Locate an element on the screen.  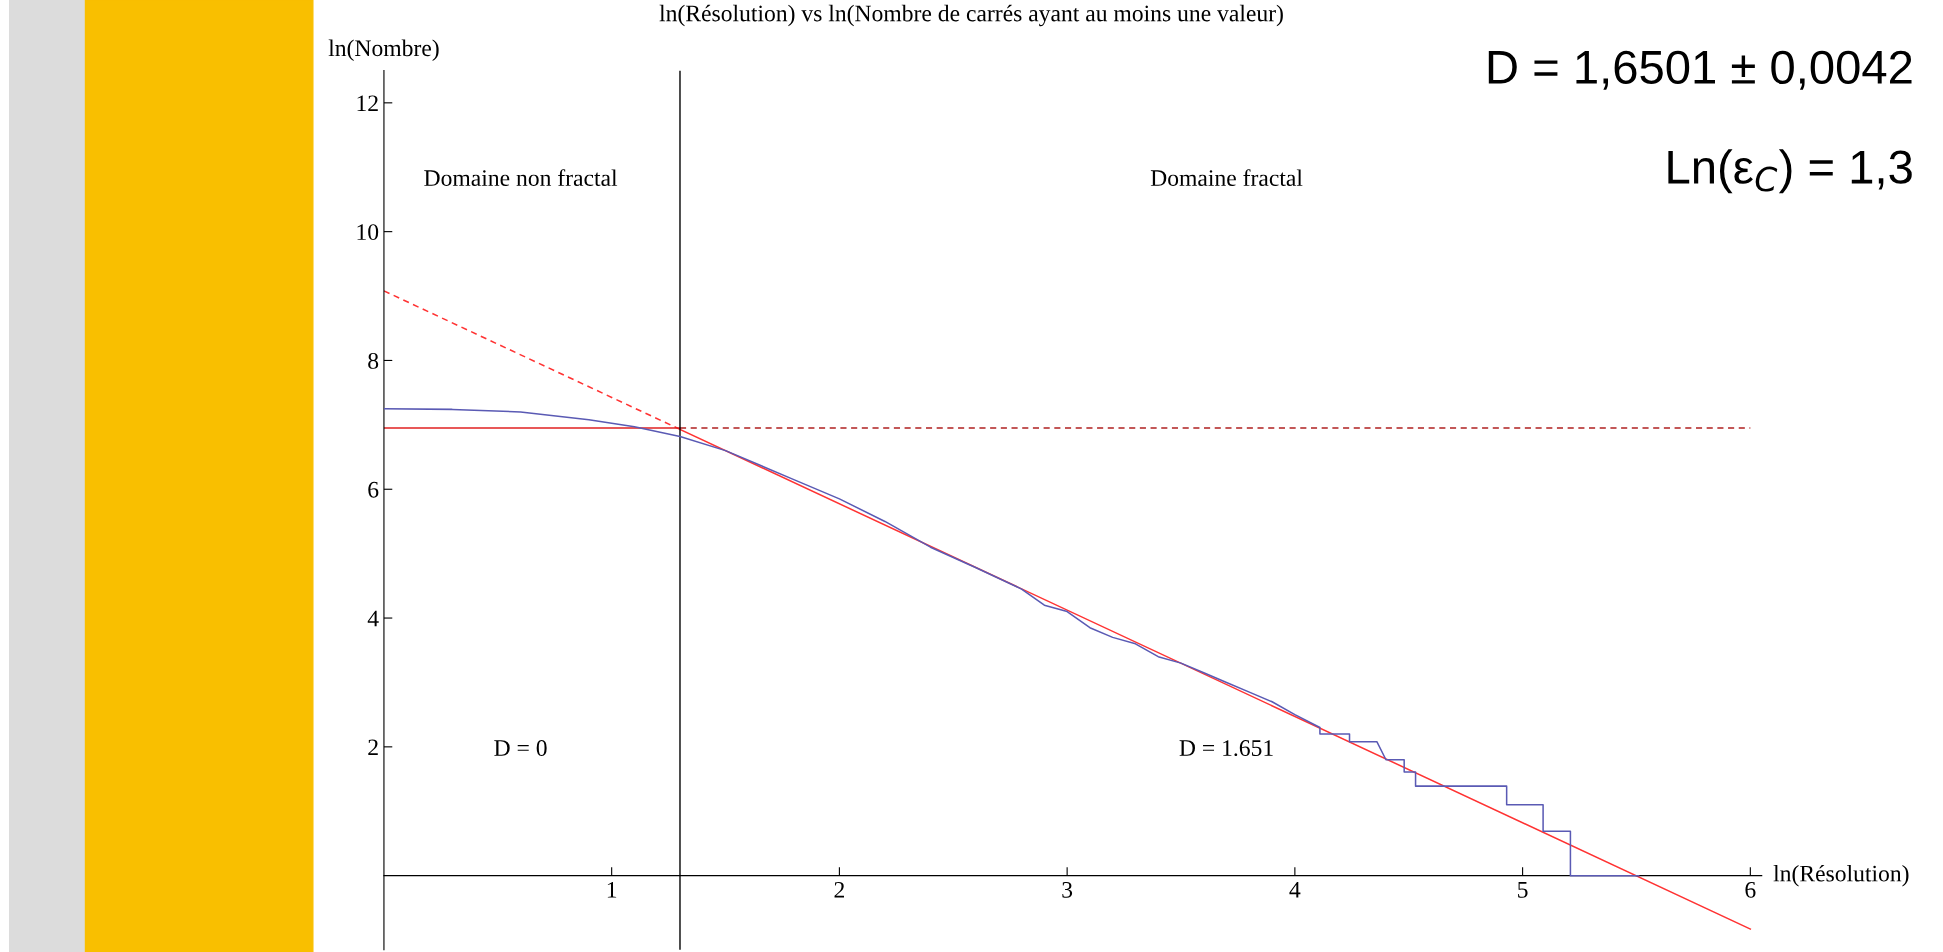
y-axis-title: ln(Nombre) is located at coordinates (383, 50).